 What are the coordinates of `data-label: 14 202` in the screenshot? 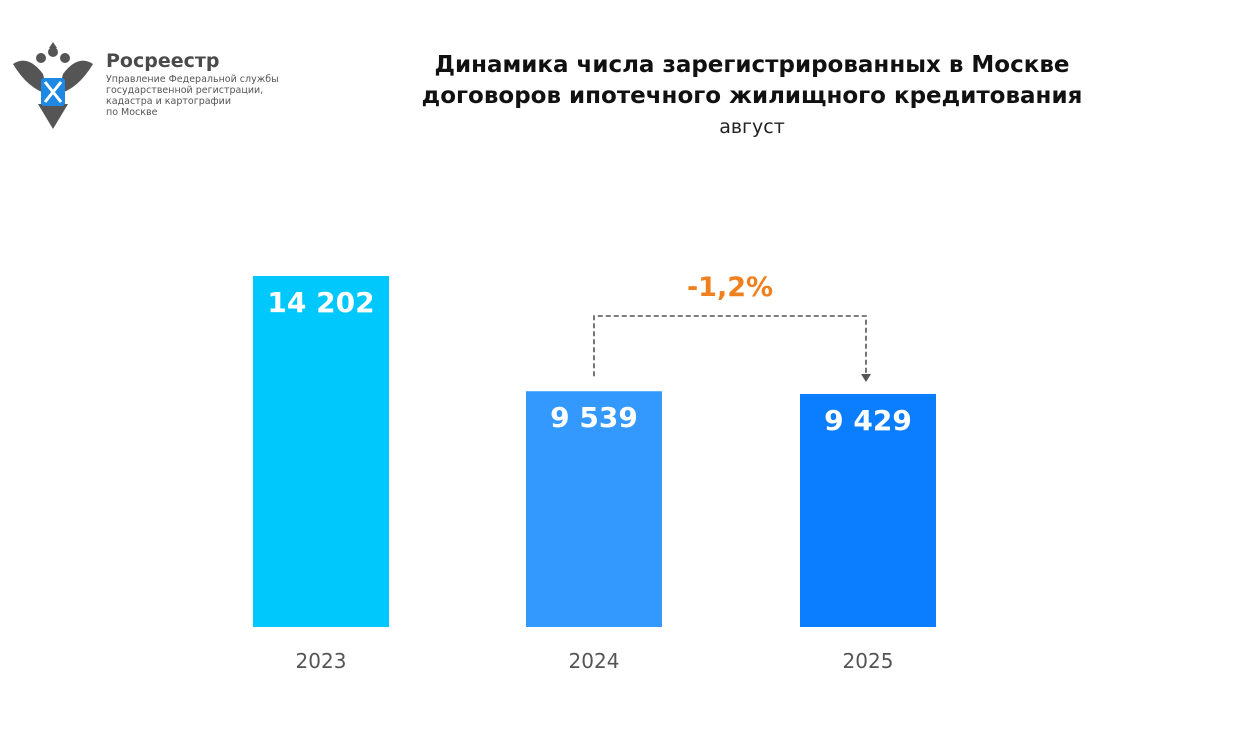 It's located at (320, 302).